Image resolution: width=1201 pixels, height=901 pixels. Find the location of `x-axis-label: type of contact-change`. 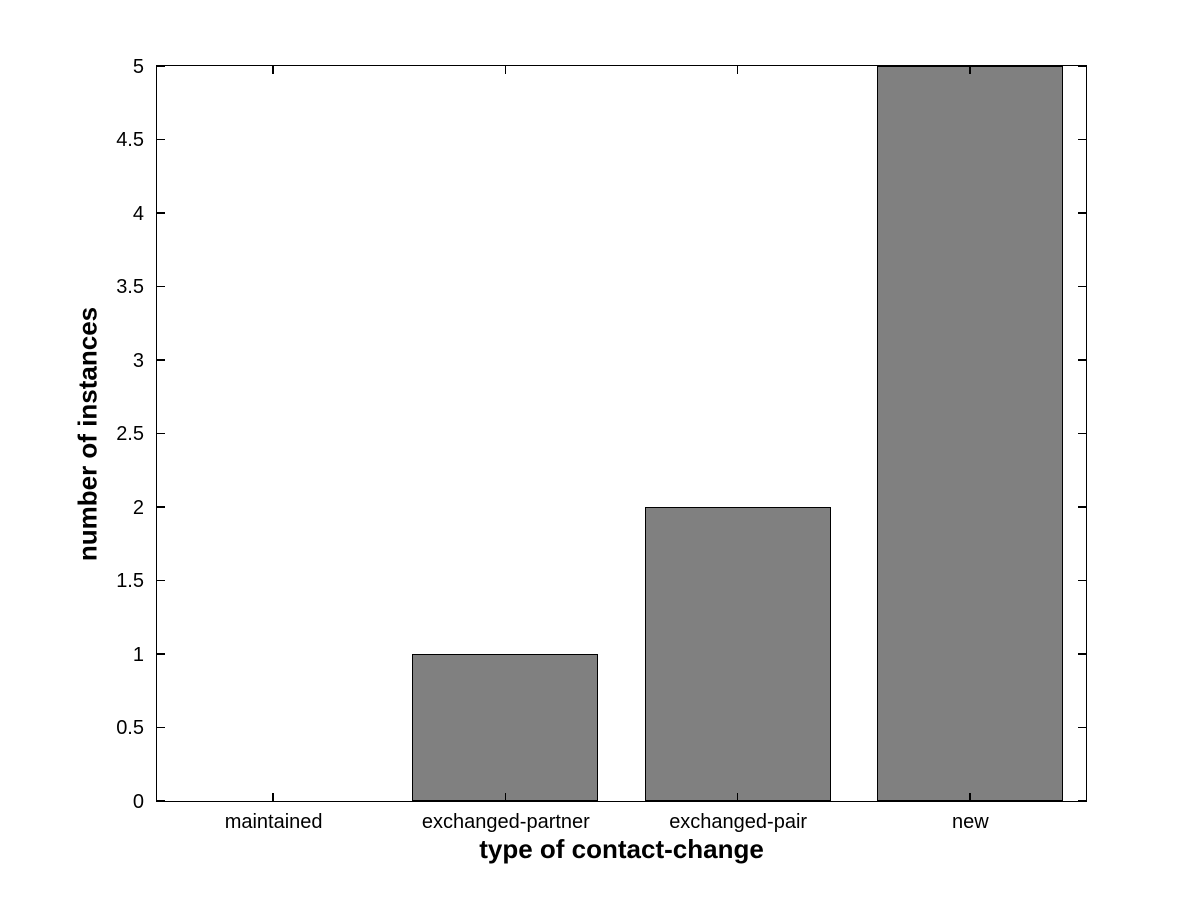

x-axis-label: type of contact-change is located at coordinates (621, 849).